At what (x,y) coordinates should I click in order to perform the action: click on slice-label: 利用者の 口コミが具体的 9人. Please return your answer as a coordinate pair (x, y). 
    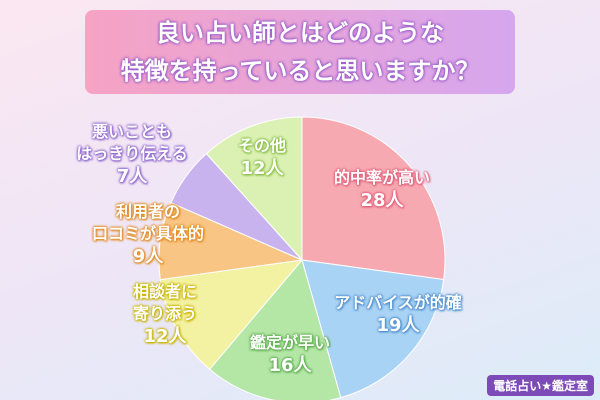
    Looking at the image, I should click on (148, 235).